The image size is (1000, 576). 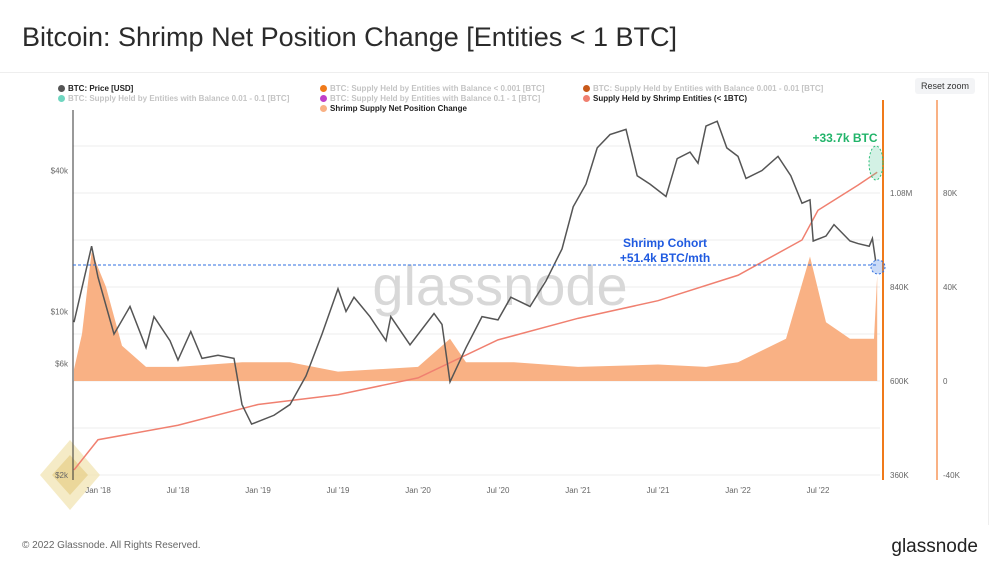 I want to click on x-tick-label: Jul '22, so click(x=818, y=490).